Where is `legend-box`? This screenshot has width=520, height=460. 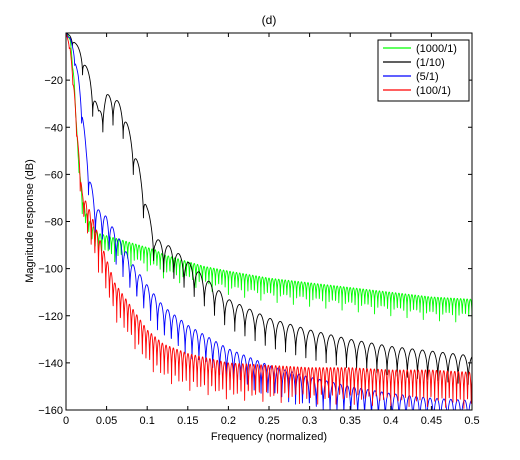
legend-box is located at coordinates (423, 70).